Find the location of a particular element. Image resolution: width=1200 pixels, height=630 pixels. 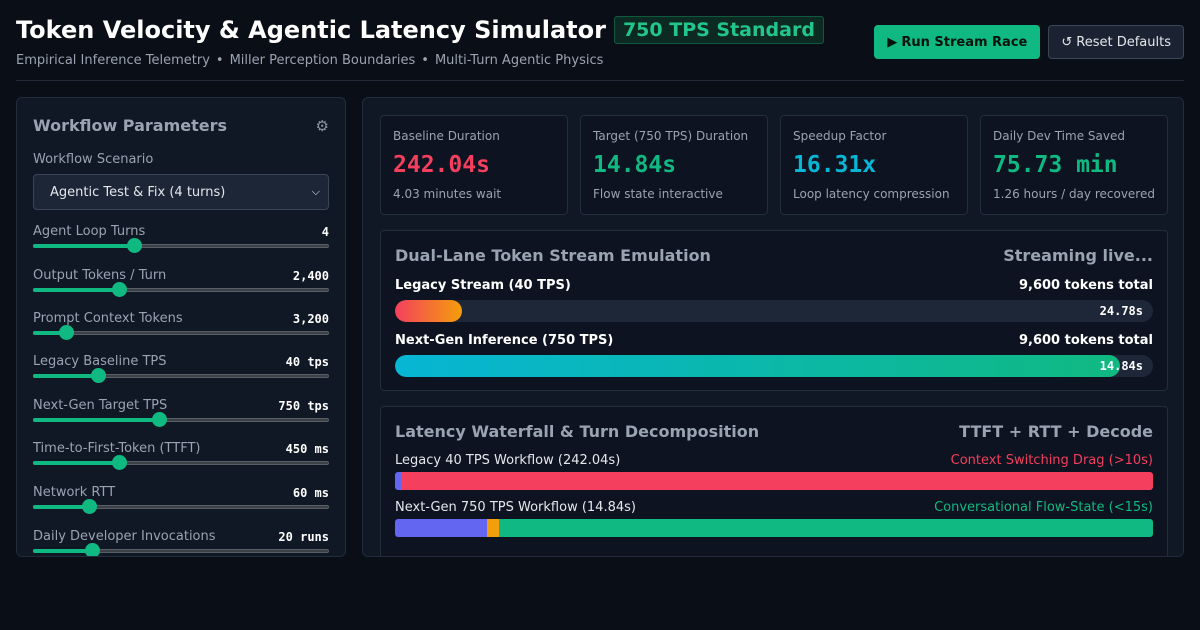

run-button-label: Run Stream Race is located at coordinates (964, 42).